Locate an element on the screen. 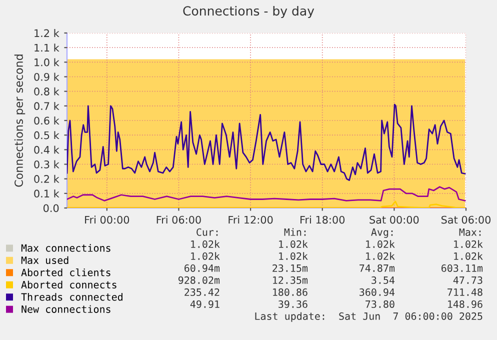 The height and width of the screenshot is (340, 497). y-tick-label: 0.4 k is located at coordinates (47, 150).